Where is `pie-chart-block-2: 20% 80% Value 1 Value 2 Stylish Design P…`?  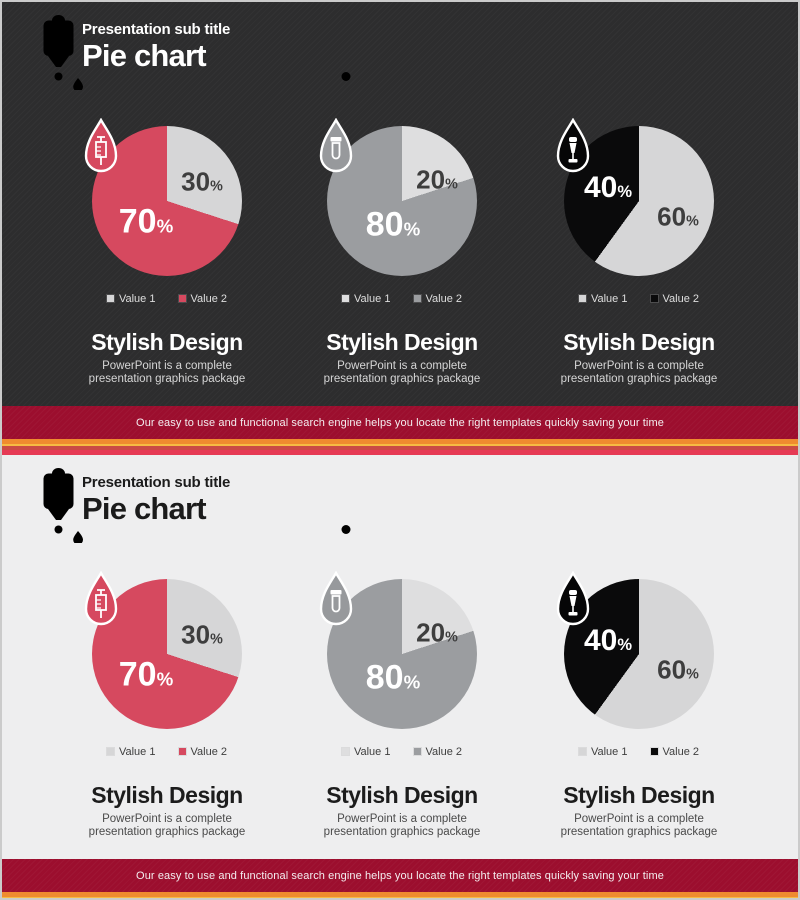 pie-chart-block-2: 20% 80% Value 1 Value 2 Stylish Design P… is located at coordinates (402, 704).